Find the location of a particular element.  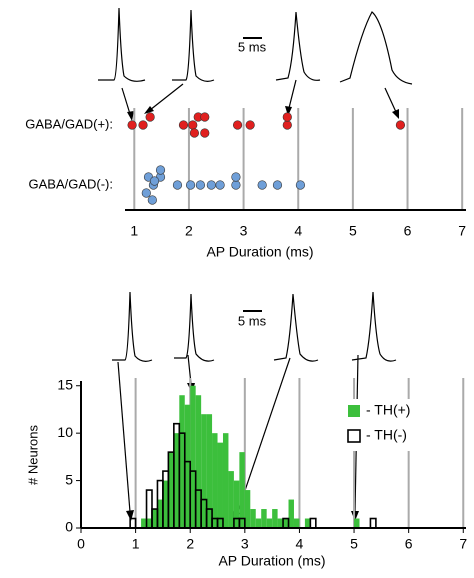

legend-label: - TH(+) is located at coordinates (388, 410).